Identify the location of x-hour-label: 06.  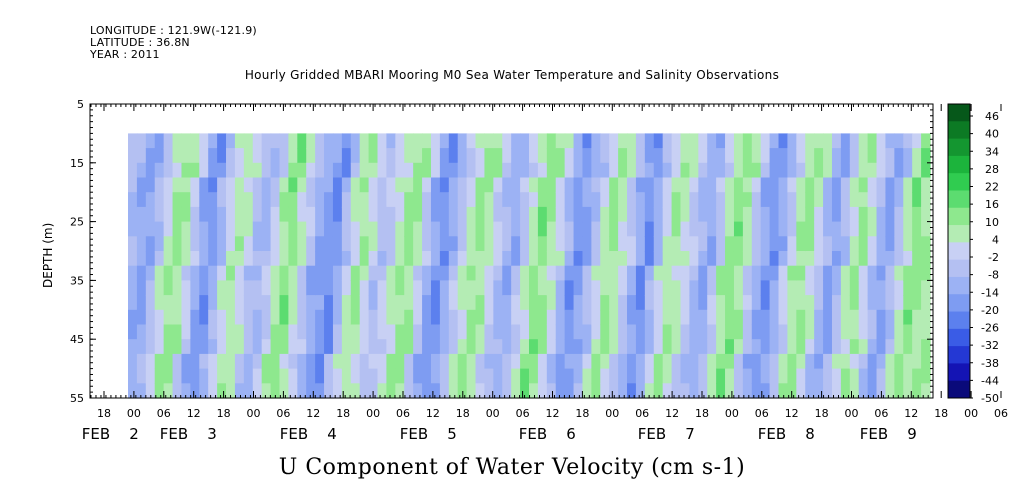
(523, 413).